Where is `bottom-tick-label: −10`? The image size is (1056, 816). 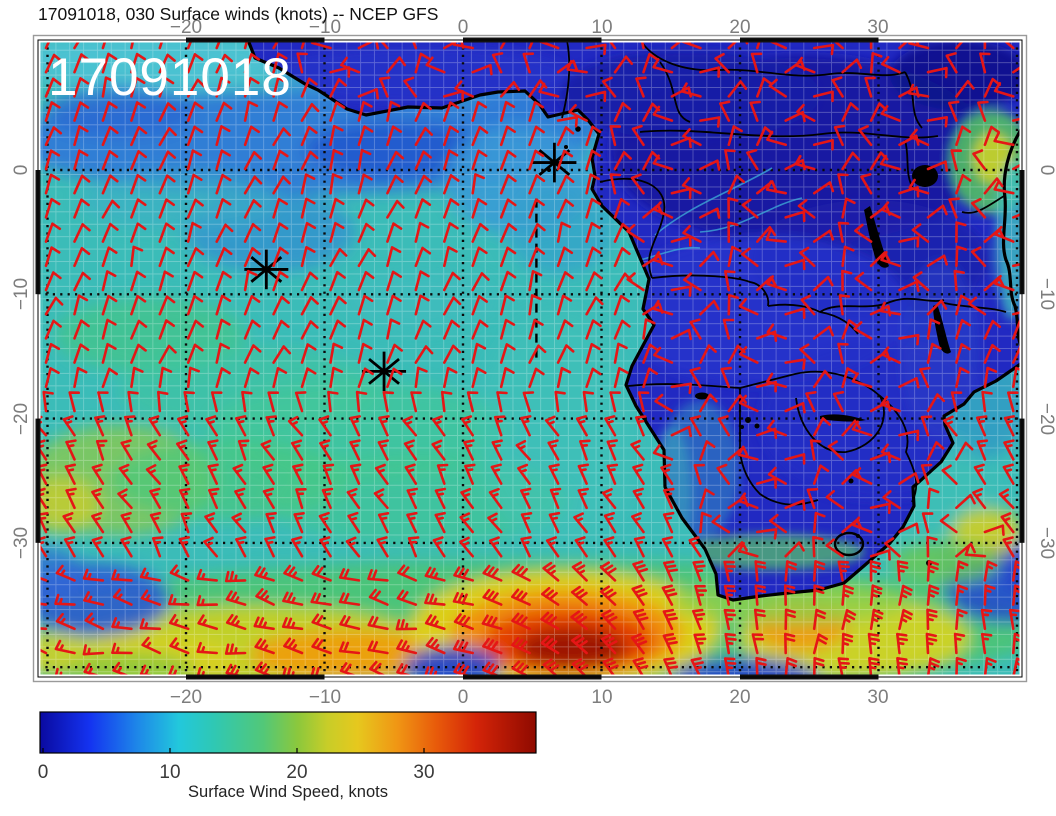
bottom-tick-label: −10 is located at coordinates (325, 697).